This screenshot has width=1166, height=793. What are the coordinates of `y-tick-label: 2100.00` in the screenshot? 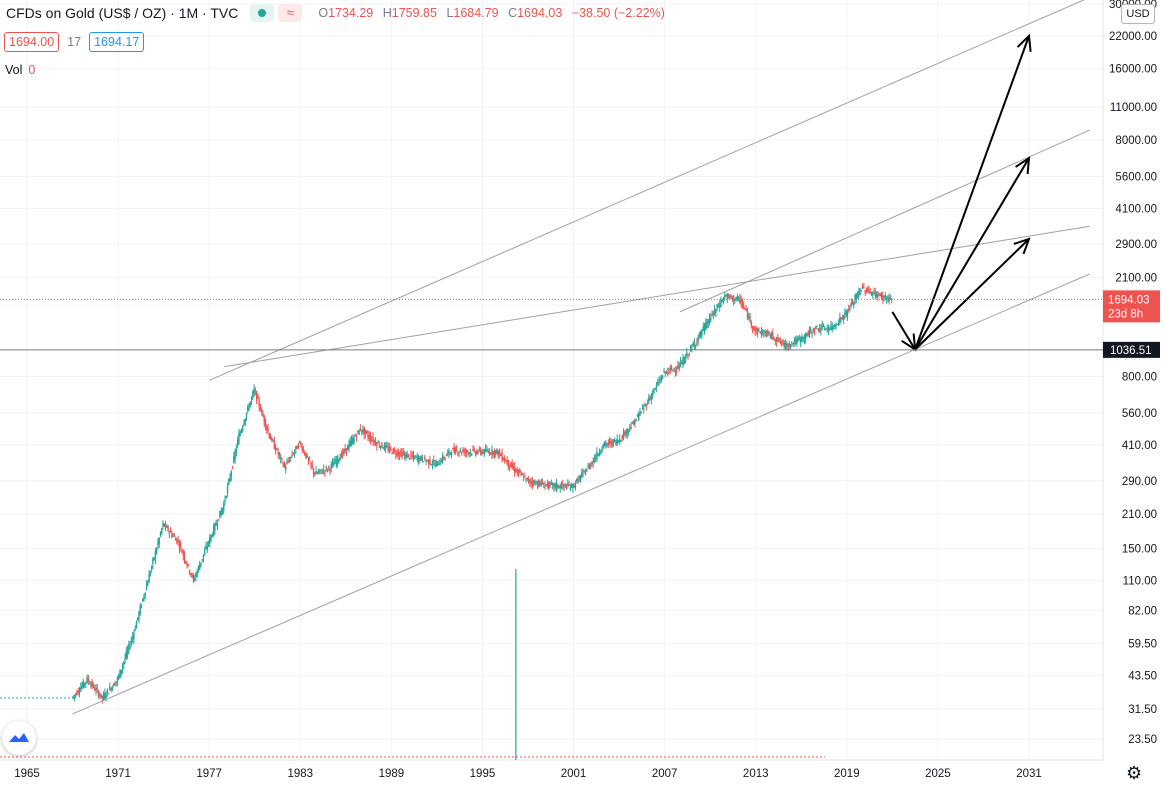 It's located at (1136, 278).